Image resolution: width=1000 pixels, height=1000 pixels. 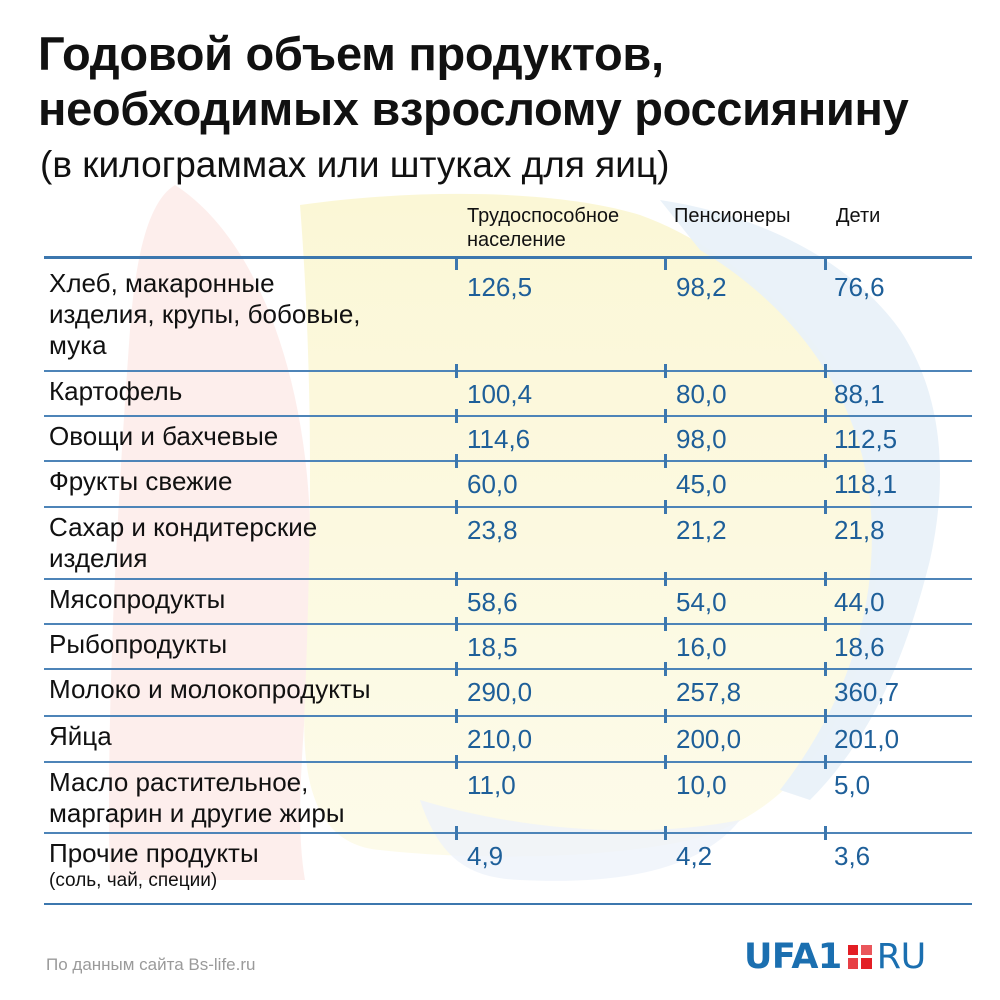 I want to click on row-label-line: изделия, крупы, бобовые,, so click(x=205, y=314).